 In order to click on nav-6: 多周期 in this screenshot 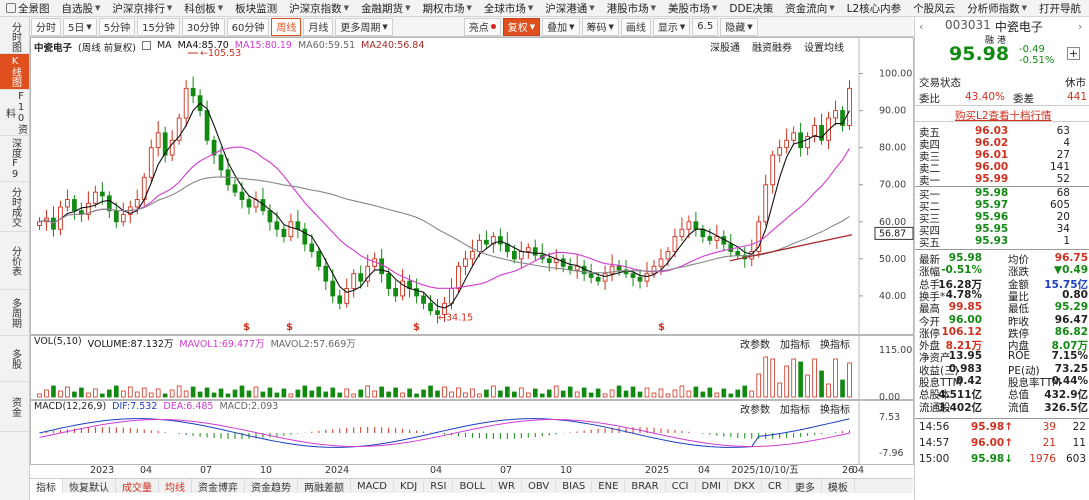, I will do `click(14, 313)`.